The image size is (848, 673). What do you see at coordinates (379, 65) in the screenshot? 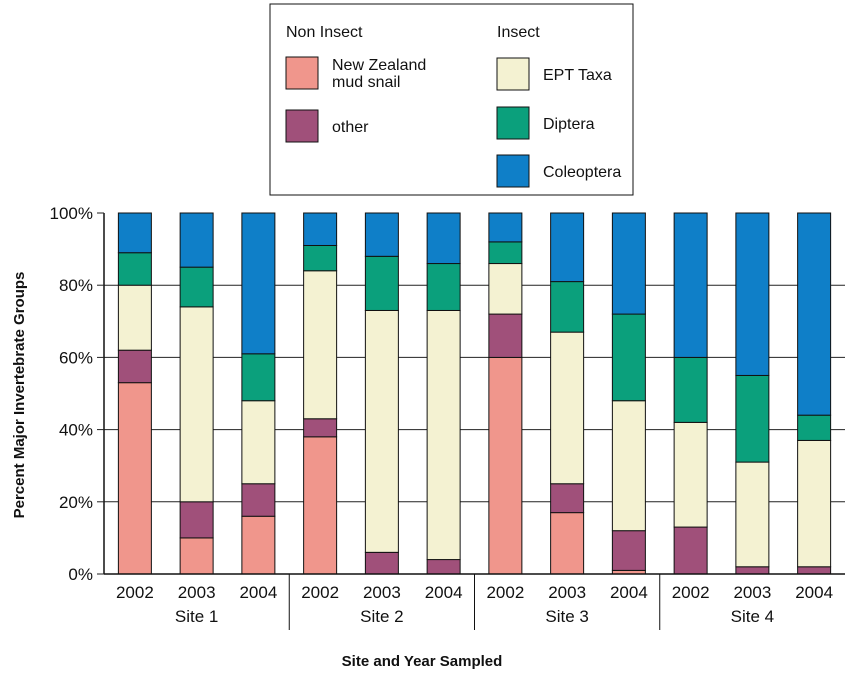
I see `legend-entry-label: New Zealand` at bounding box center [379, 65].